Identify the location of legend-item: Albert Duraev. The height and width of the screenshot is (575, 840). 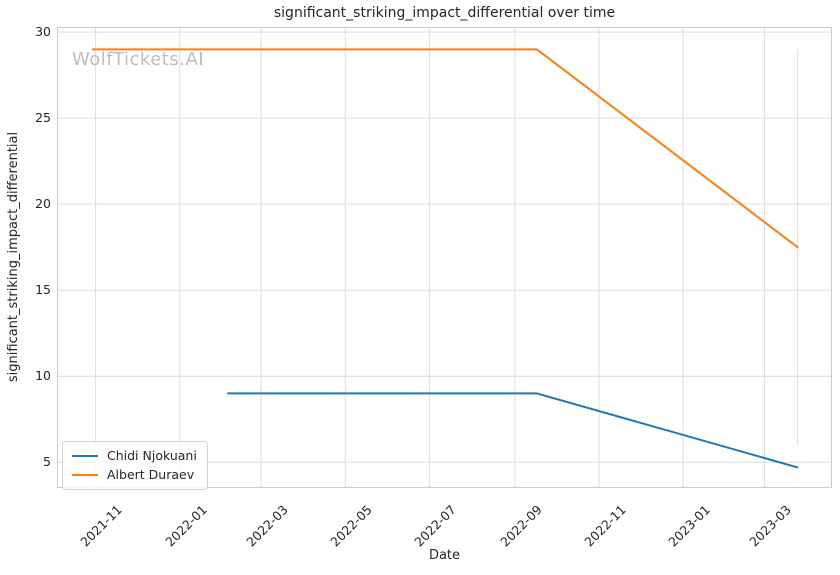
(134, 475).